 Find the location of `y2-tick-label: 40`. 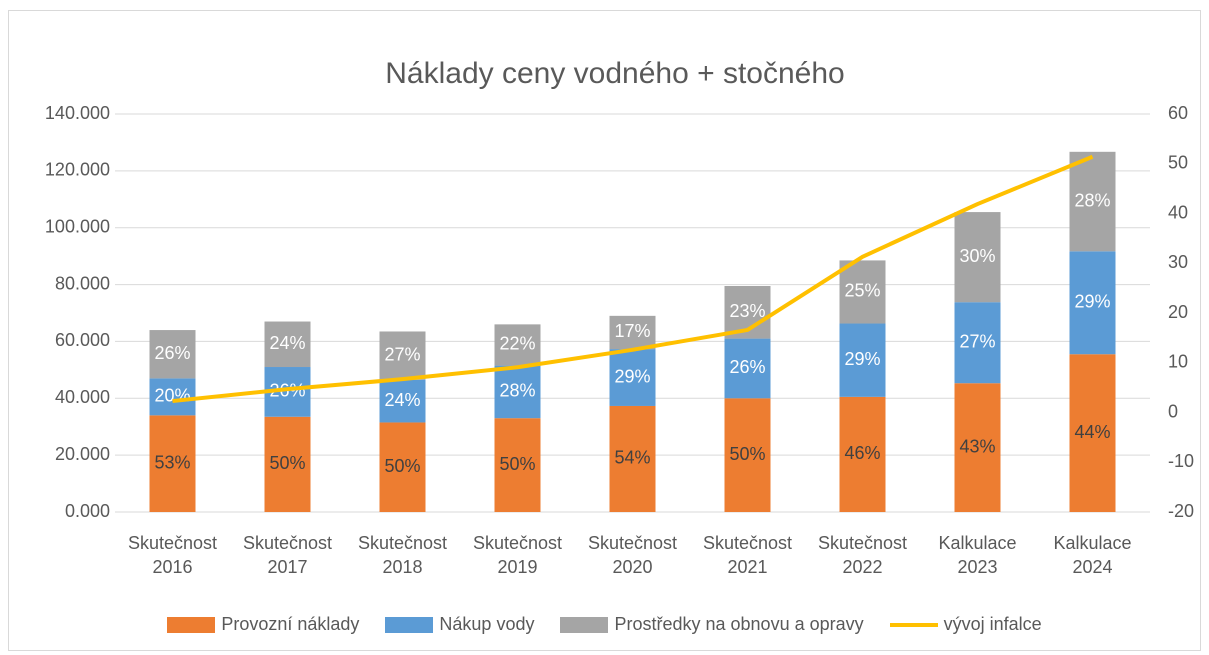

y2-tick-label: 40 is located at coordinates (1178, 212).